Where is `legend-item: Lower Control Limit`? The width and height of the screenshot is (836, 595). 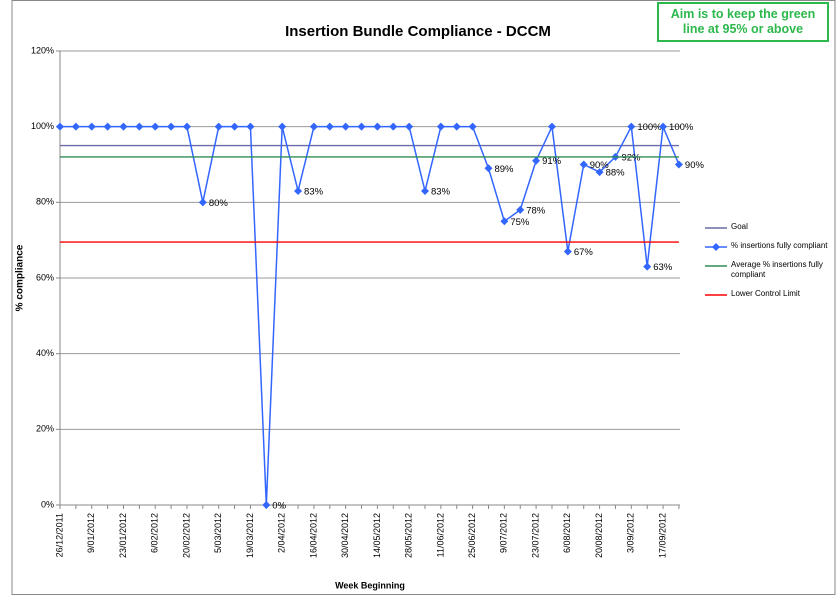
legend-item: Lower Control Limit is located at coordinates (770, 294).